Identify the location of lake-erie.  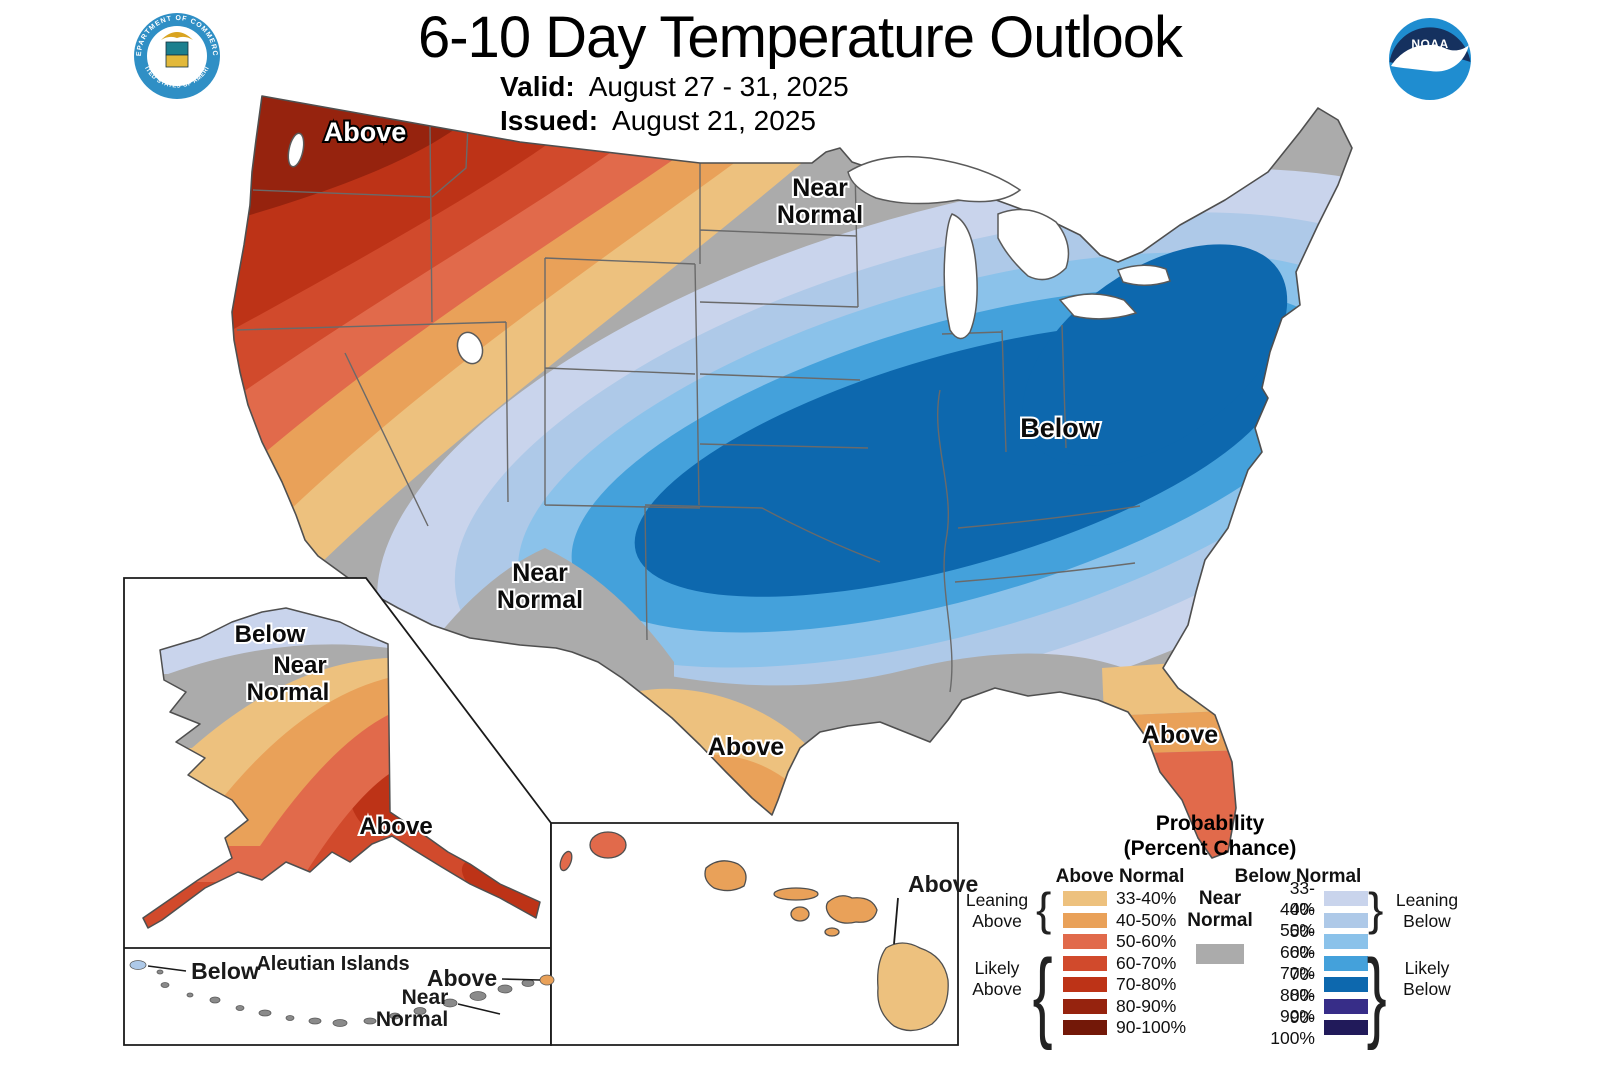
(1098, 306).